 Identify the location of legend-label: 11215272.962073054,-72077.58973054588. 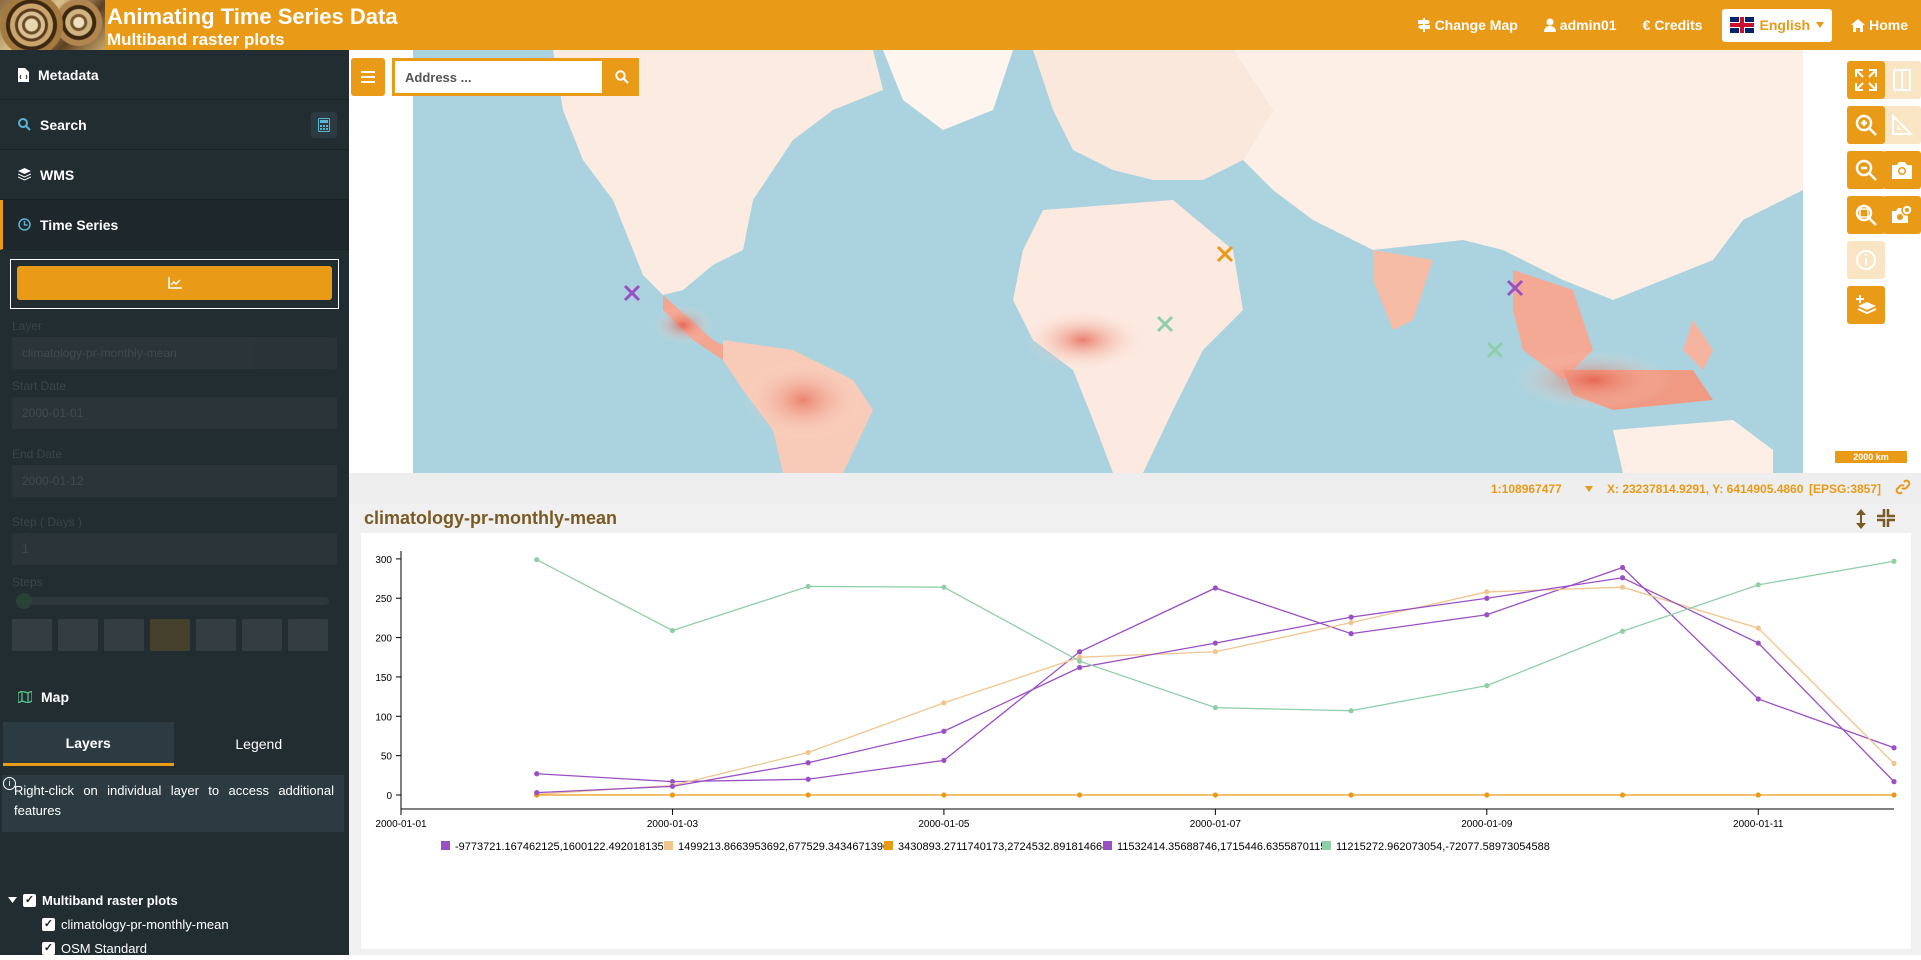
(1443, 847).